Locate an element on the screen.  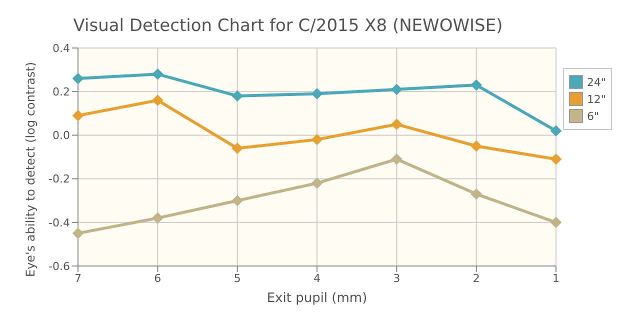
x-tick-label: 1 is located at coordinates (556, 278).